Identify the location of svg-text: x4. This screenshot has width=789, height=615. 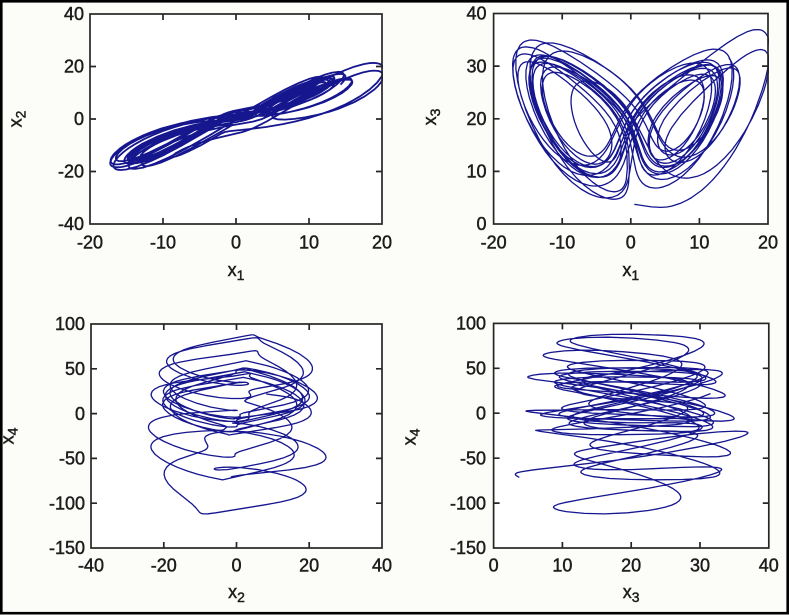
(10, 435).